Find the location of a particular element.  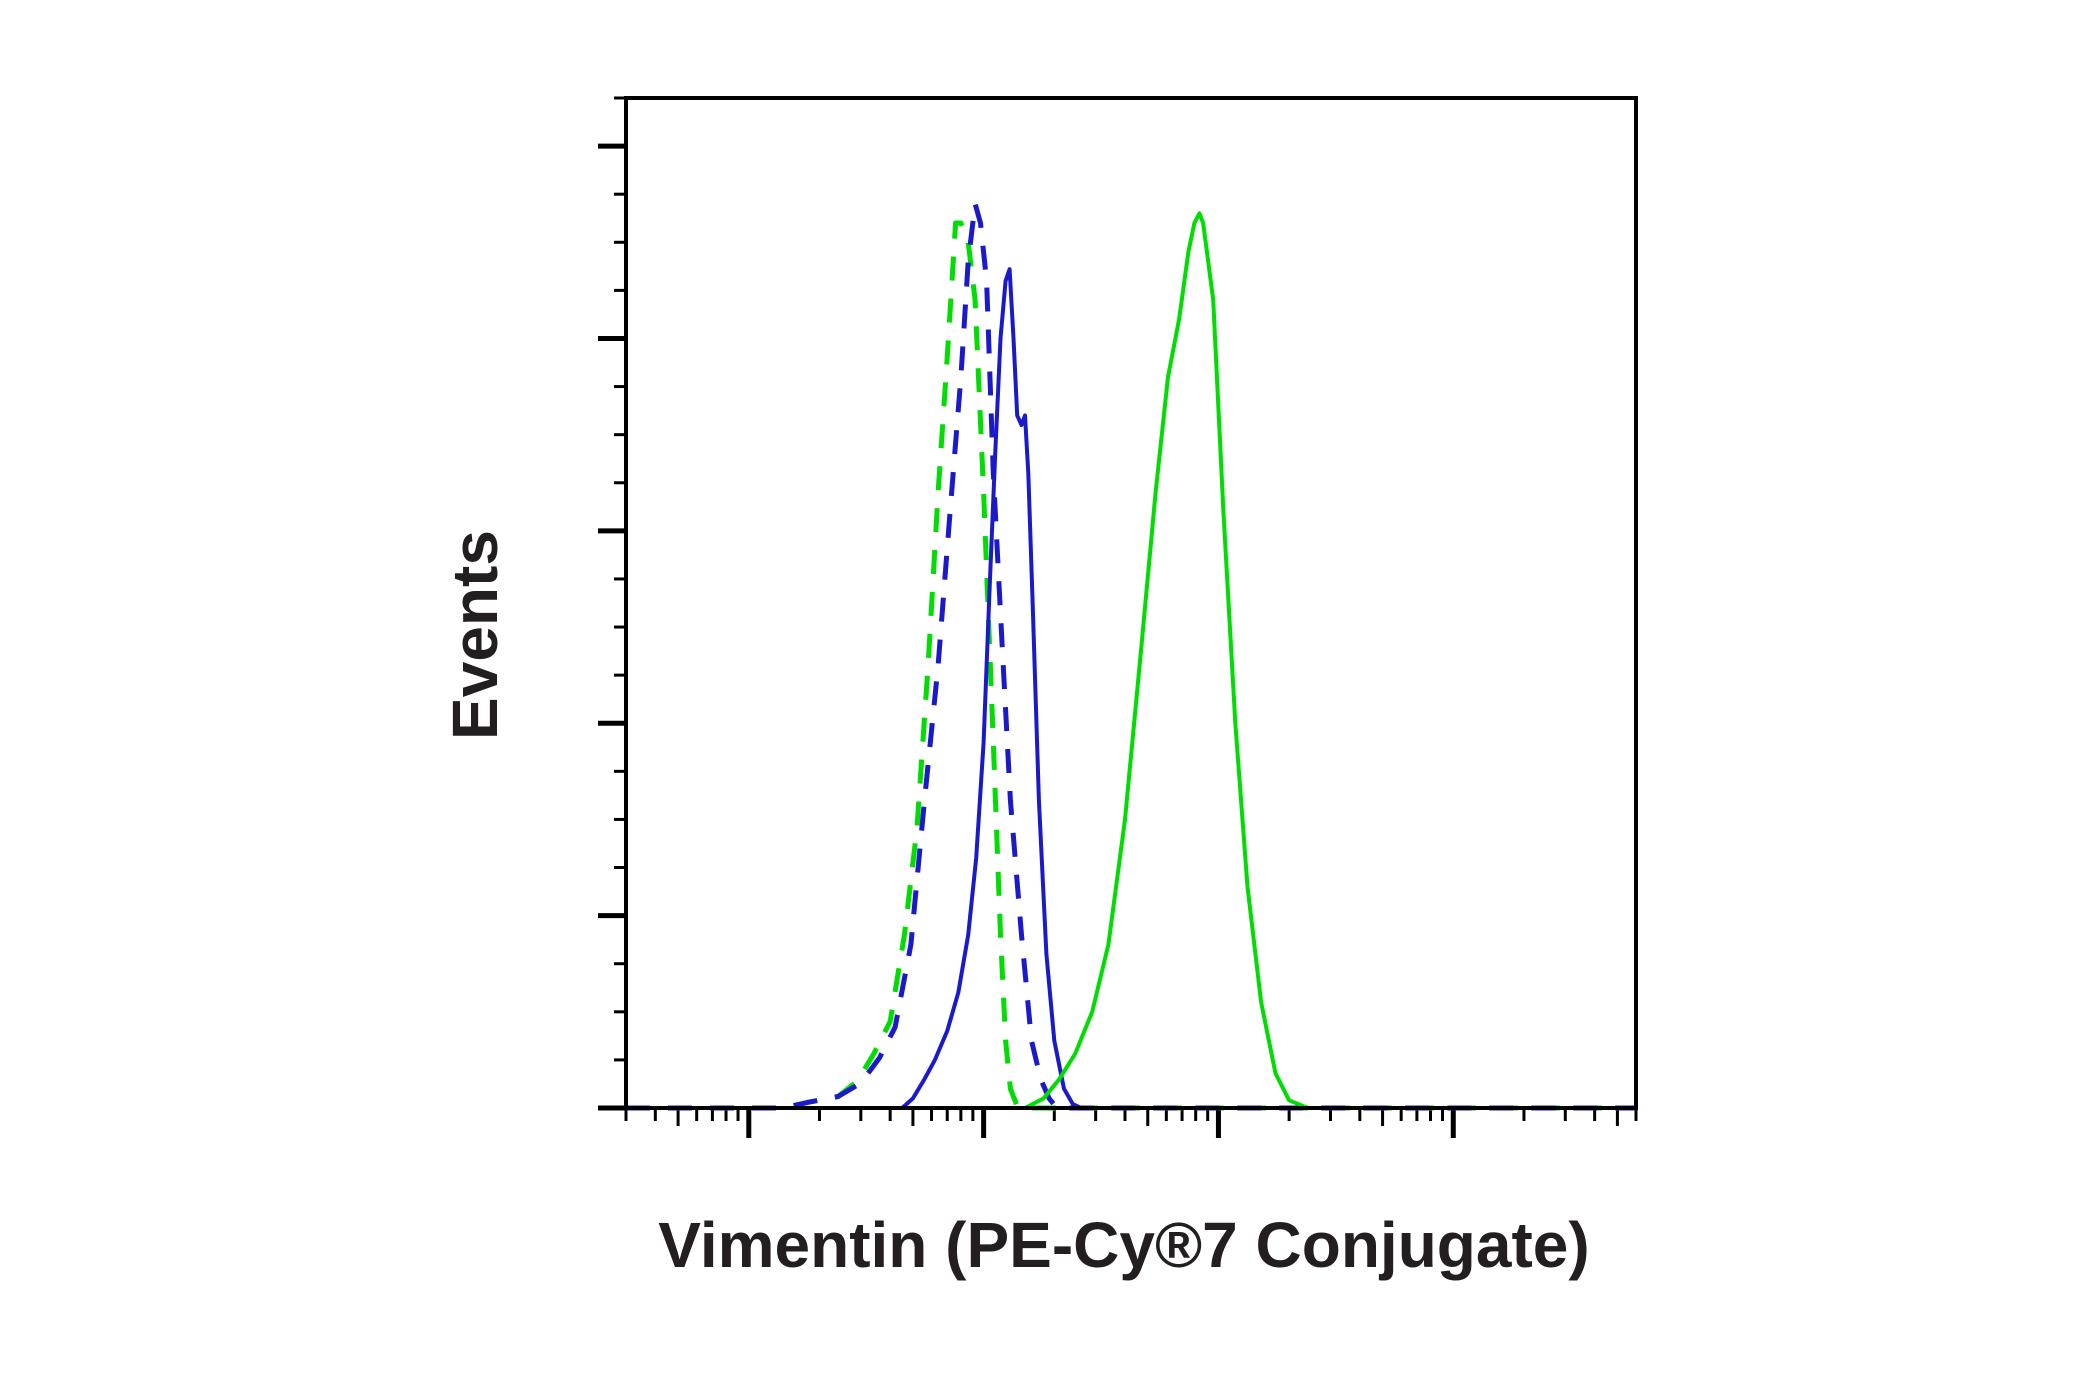

x-axis-title: Vimentin (PE-Cy®7 Conjugate) is located at coordinates (1123, 1245).